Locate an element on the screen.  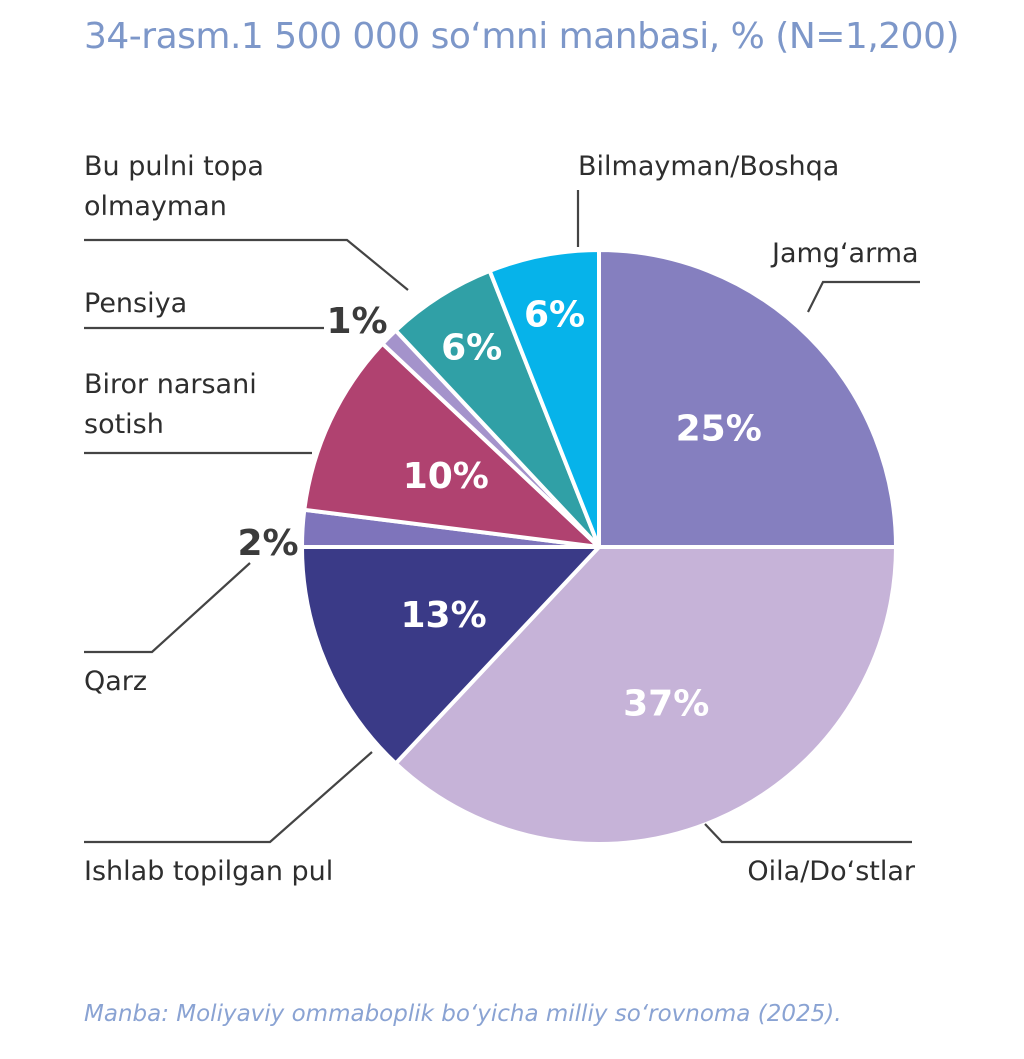
category-label-jamgarma: Jamg‘arma is located at coordinates (844, 253).